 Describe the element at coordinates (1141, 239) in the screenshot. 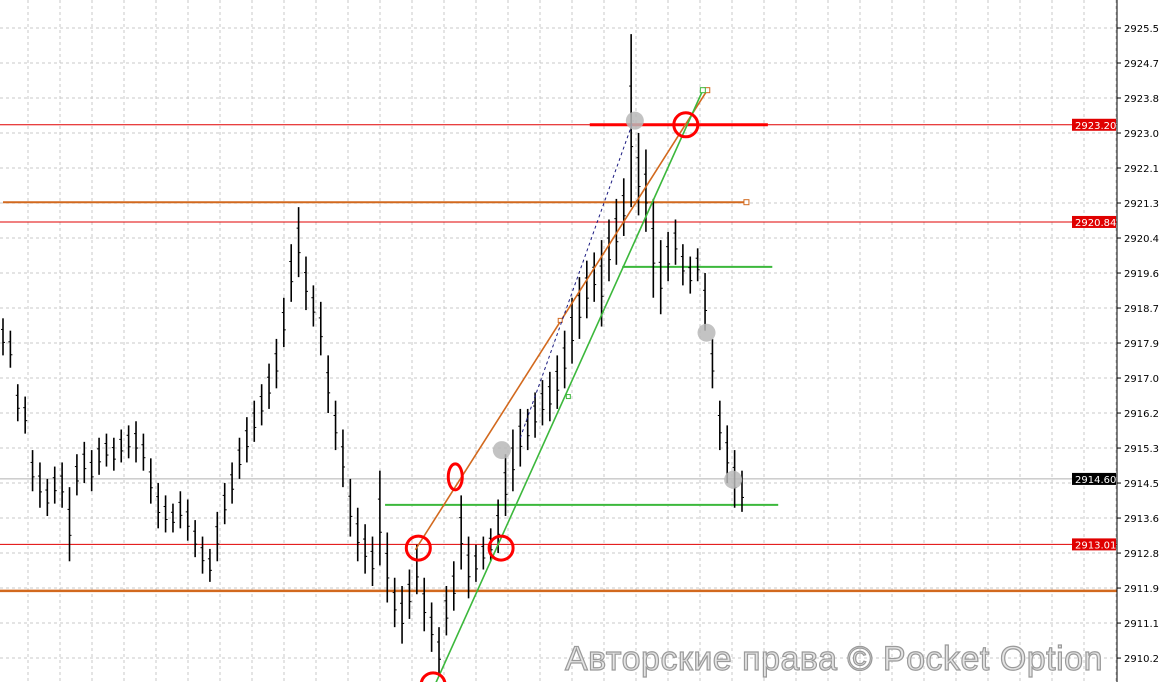

I see `axis-tick-label: 2920.45` at that location.